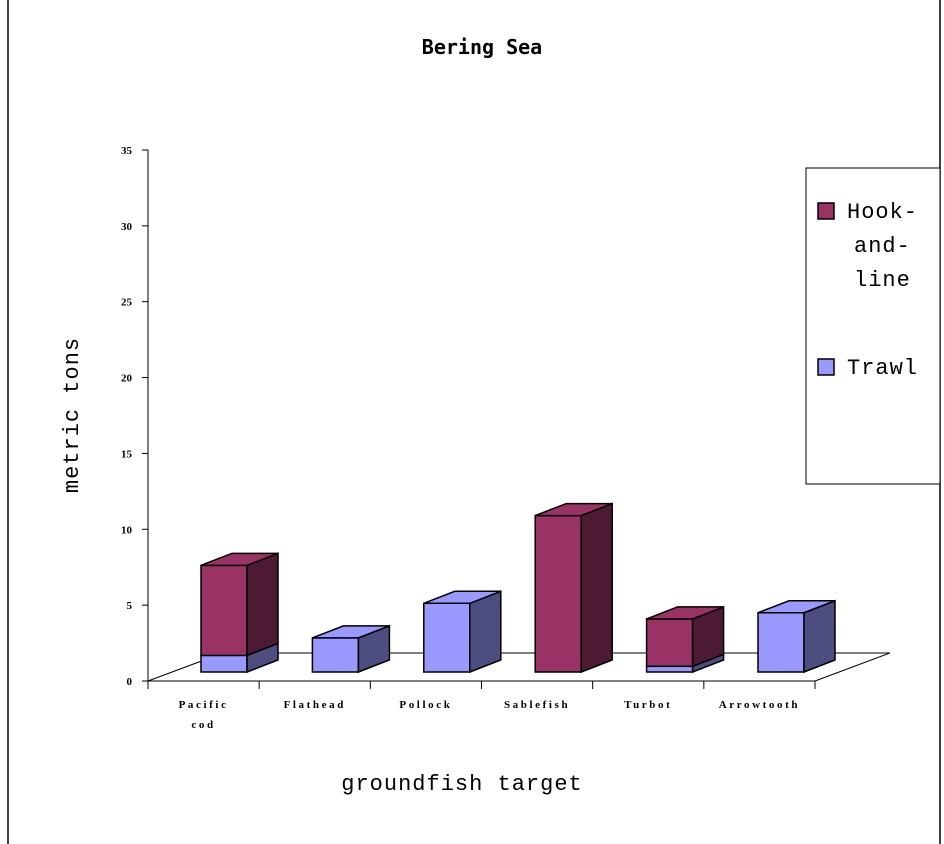  Describe the element at coordinates (461, 784) in the screenshot. I see `x-axis-title: groundfish target` at that location.